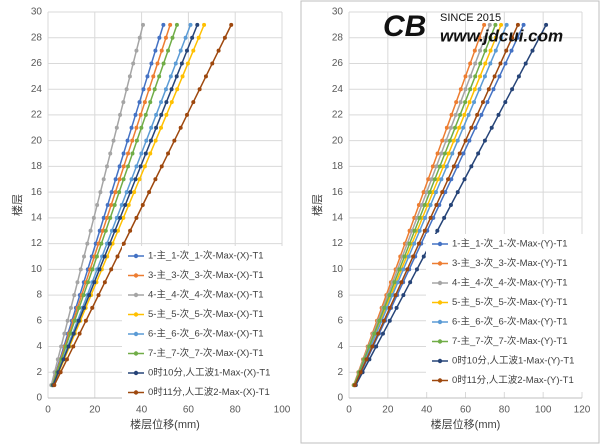 The image size is (600, 445). What do you see at coordinates (206, 314) in the screenshot?
I see `legend-label: 5-主_5-次_5-次-Max-(X)-T1` at bounding box center [206, 314].